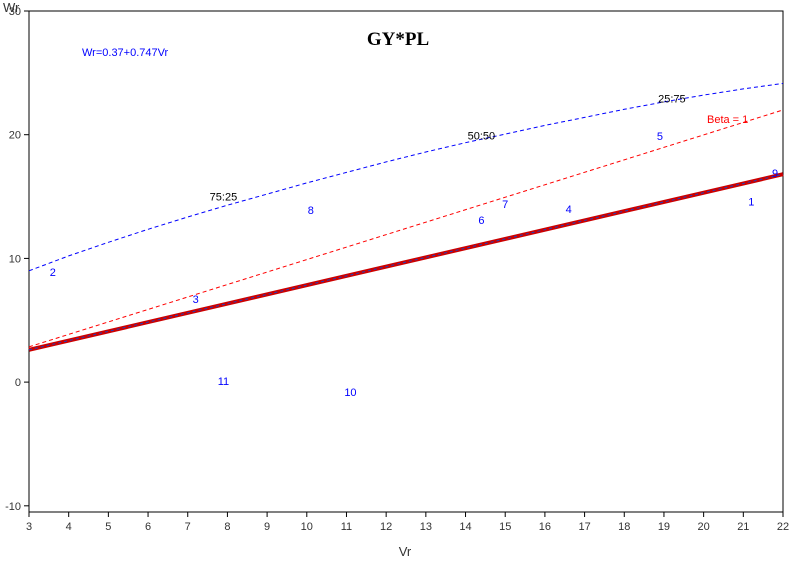 Image resolution: width=789 pixels, height=561 pixels. Describe the element at coordinates (664, 527) in the screenshot. I see `x-tick-label: 19` at that location.